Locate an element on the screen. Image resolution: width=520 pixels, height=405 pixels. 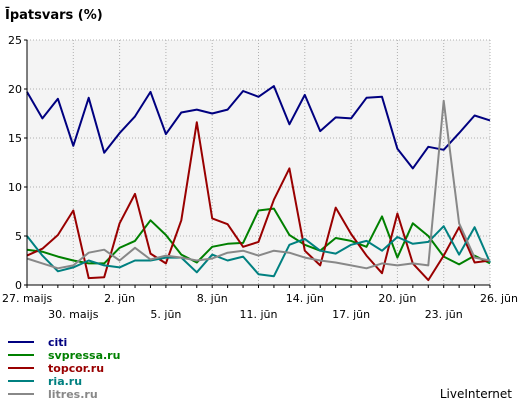
watermark-text: LiveInternet is located at coordinates (476, 394).